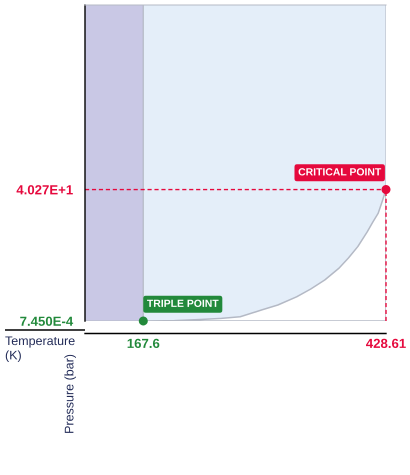 Image resolution: width=410 pixels, height=475 pixels. I want to click on x-tick-label: 428.61, so click(386, 343).